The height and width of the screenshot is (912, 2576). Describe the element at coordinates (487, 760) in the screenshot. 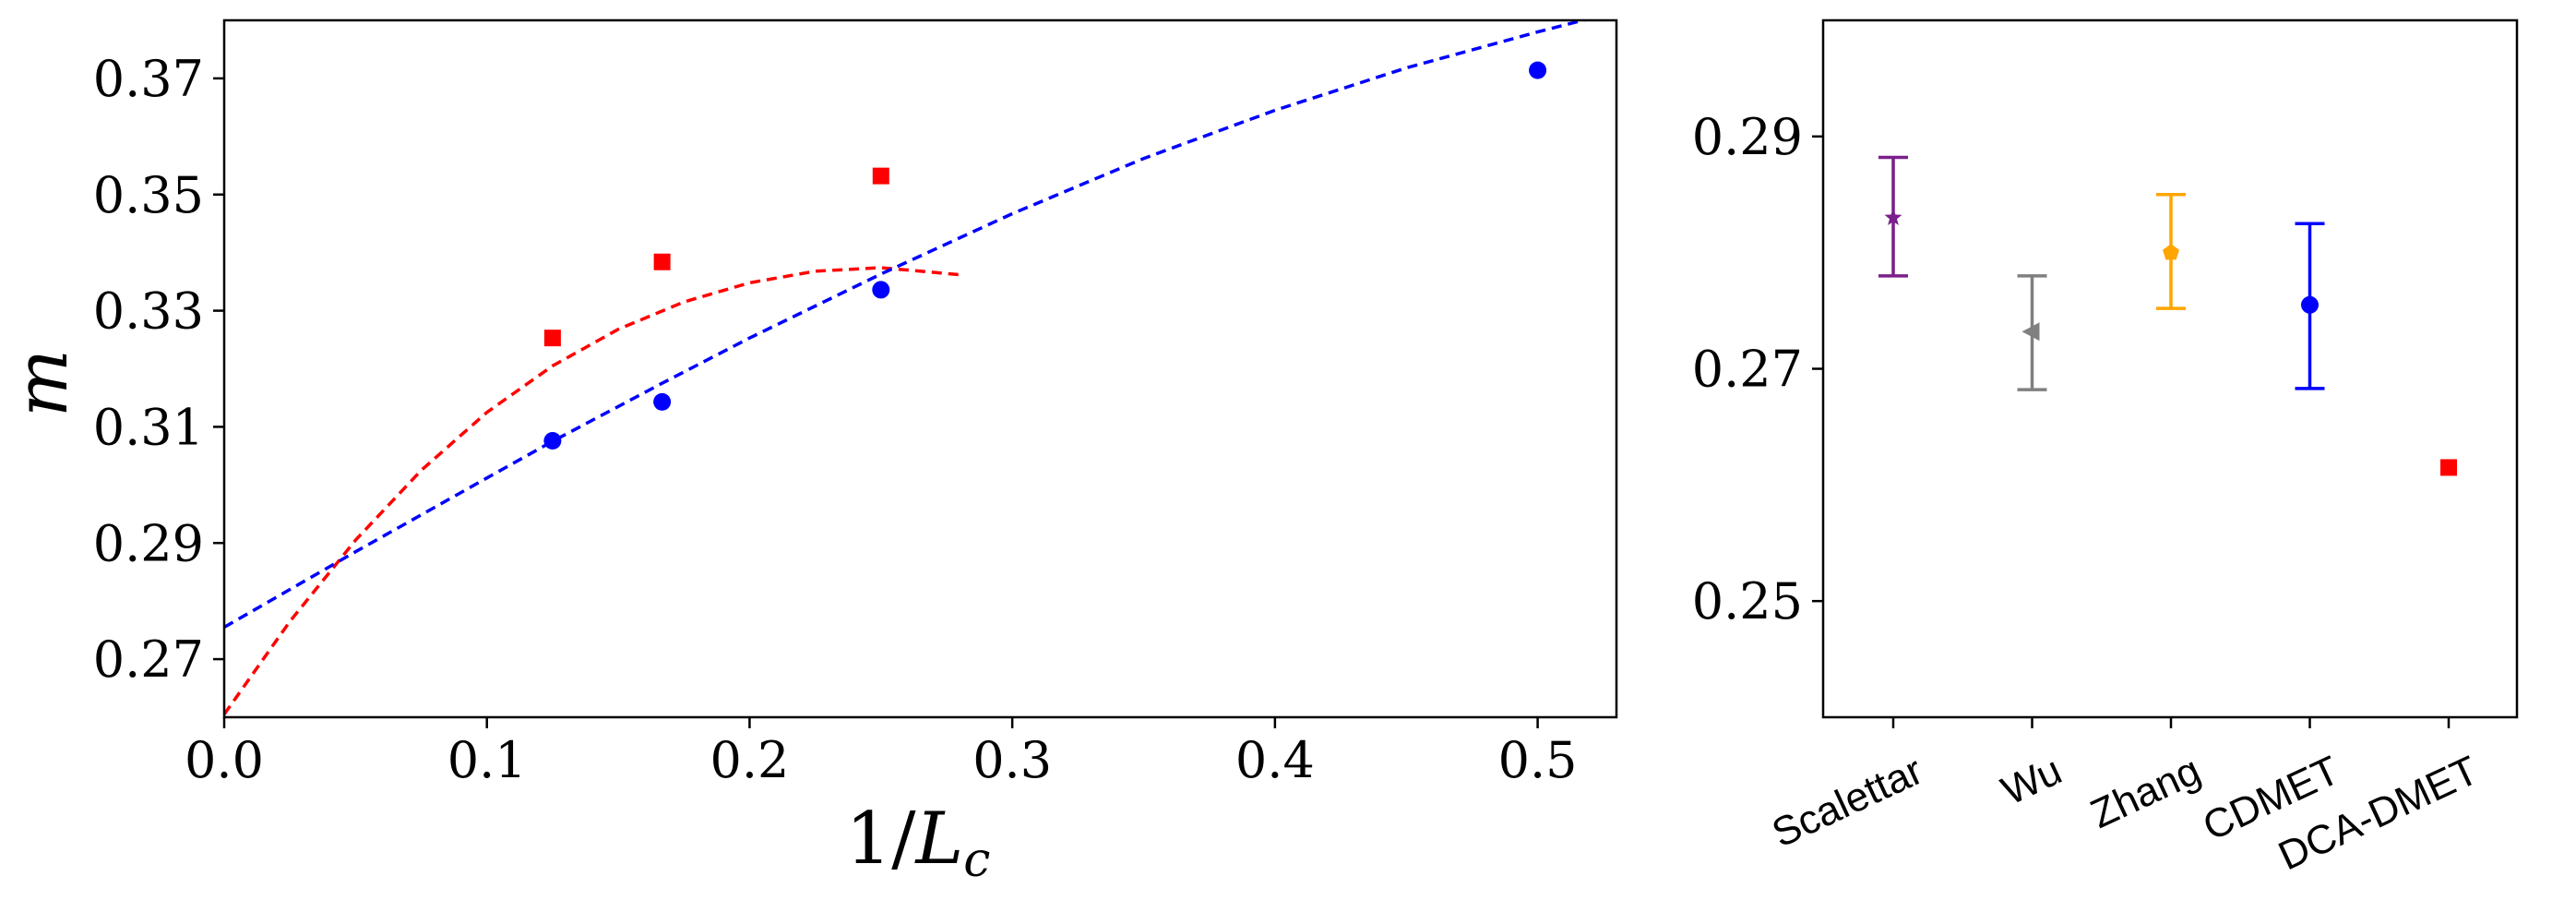

I see `x-tick-label: 0.1` at that location.